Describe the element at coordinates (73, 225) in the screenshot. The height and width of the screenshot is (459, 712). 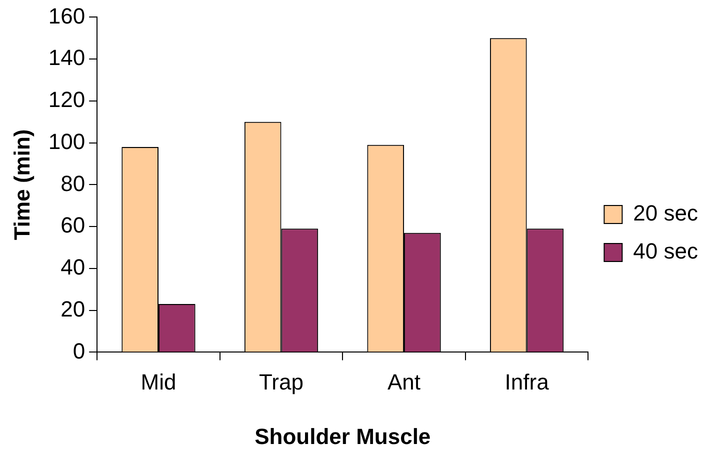
I see `y-tick-label: 60` at that location.